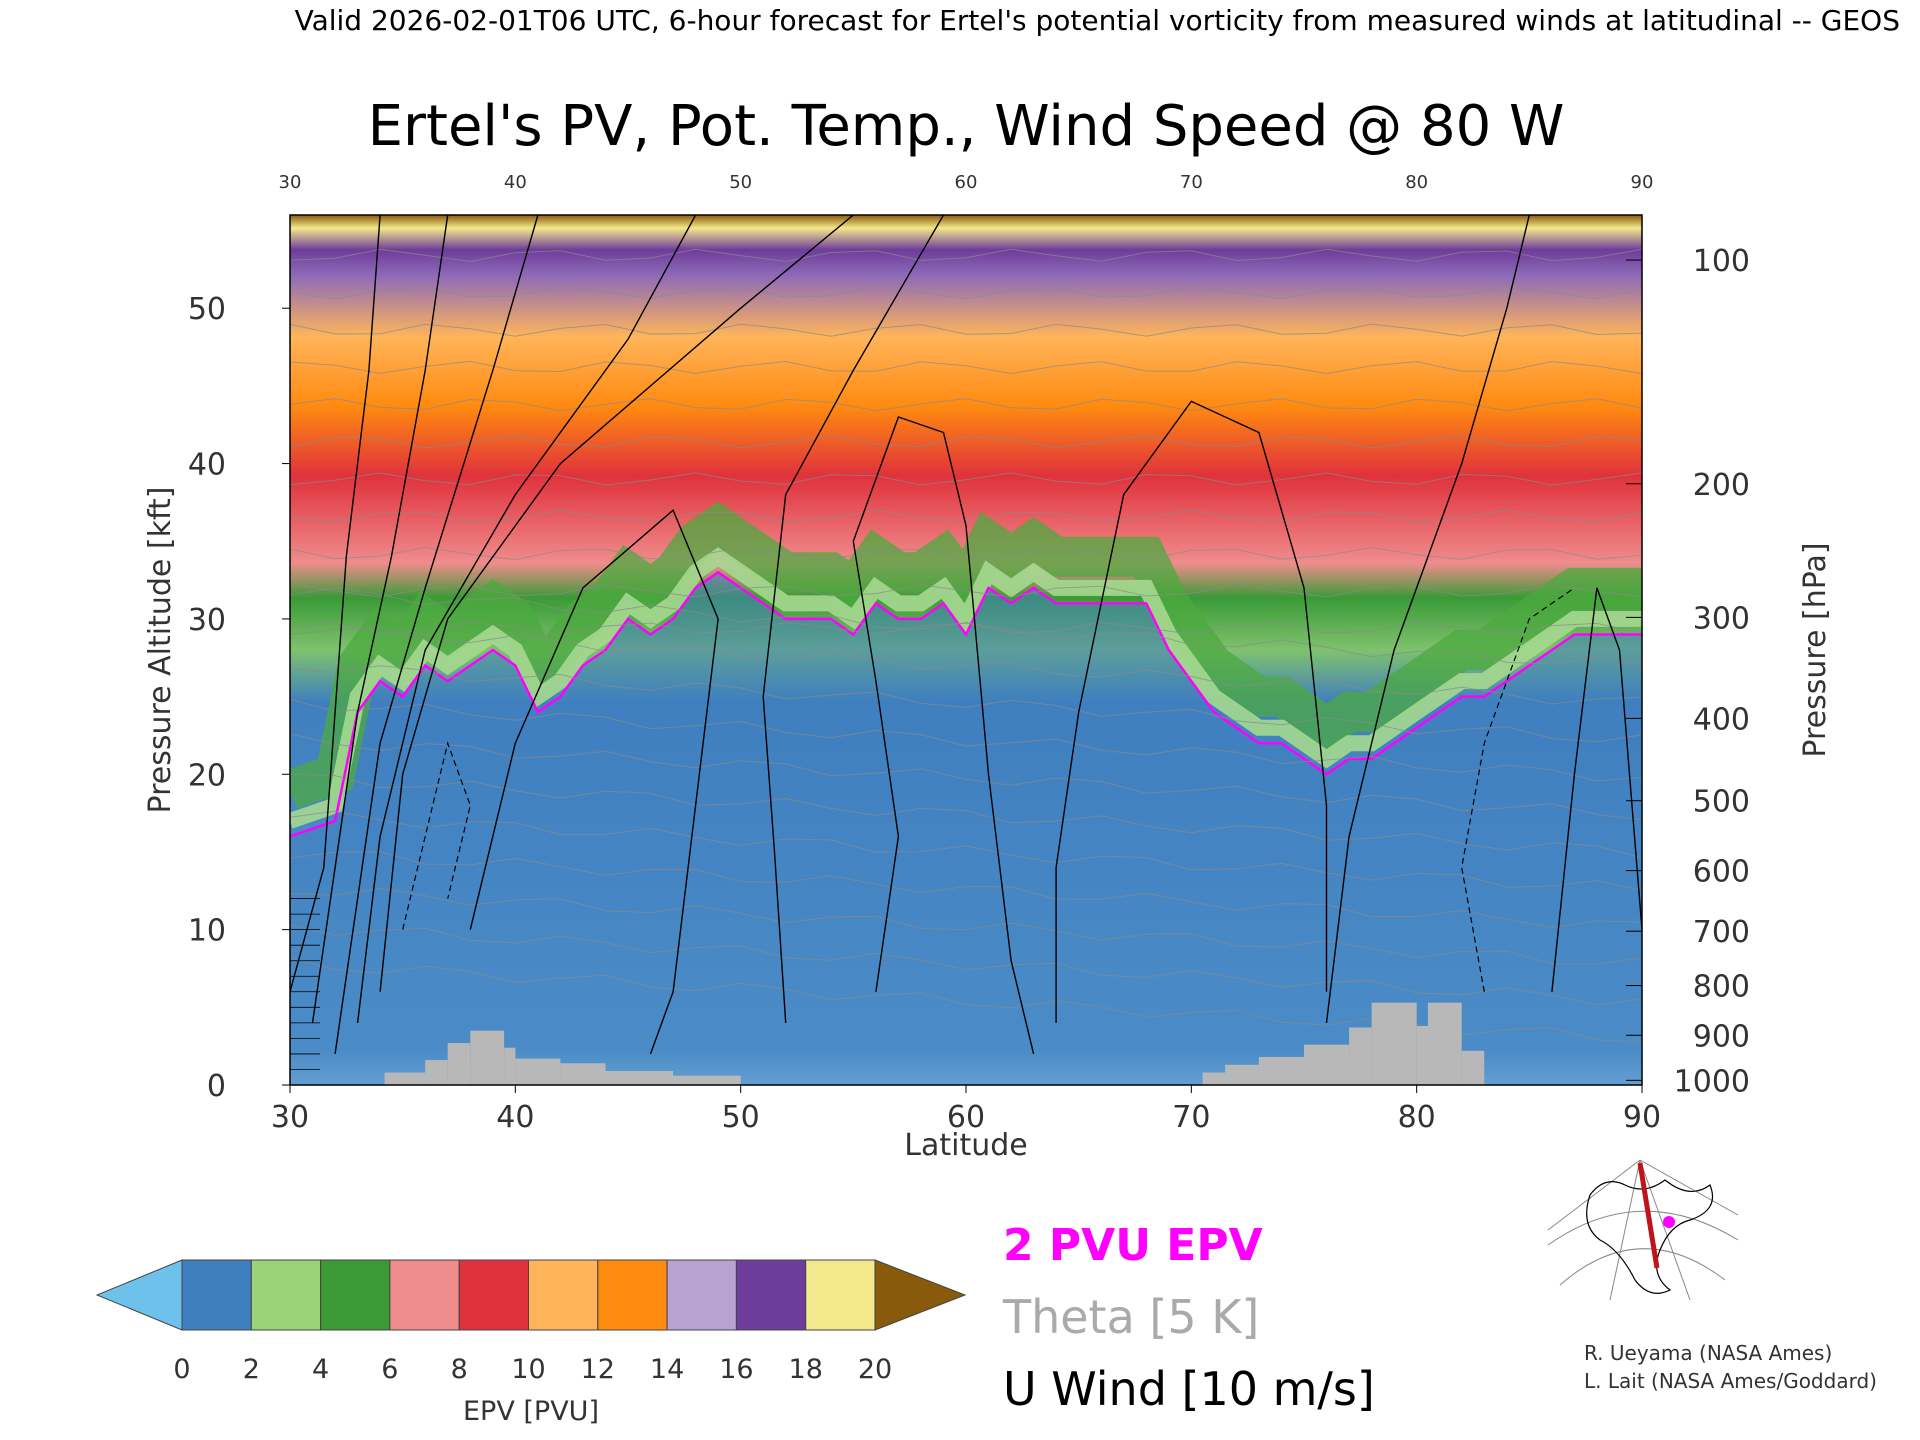 The width and height of the screenshot is (1920, 1440). Describe the element at coordinates (515, 182) in the screenshot. I see `x-top-tick-label: 40` at that location.